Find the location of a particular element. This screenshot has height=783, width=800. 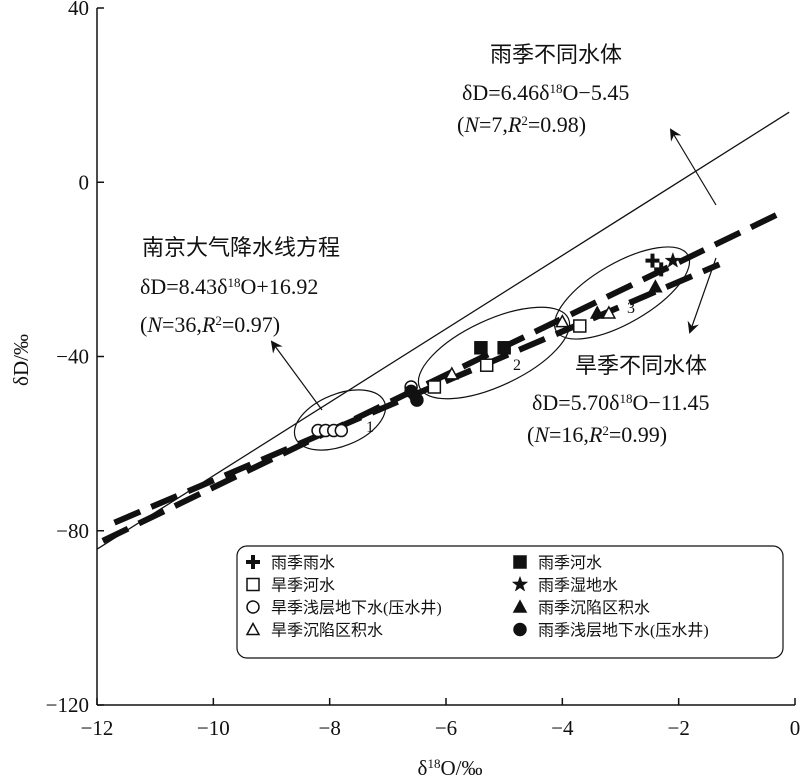

legend-label: 雨季河水 is located at coordinates (570, 563).